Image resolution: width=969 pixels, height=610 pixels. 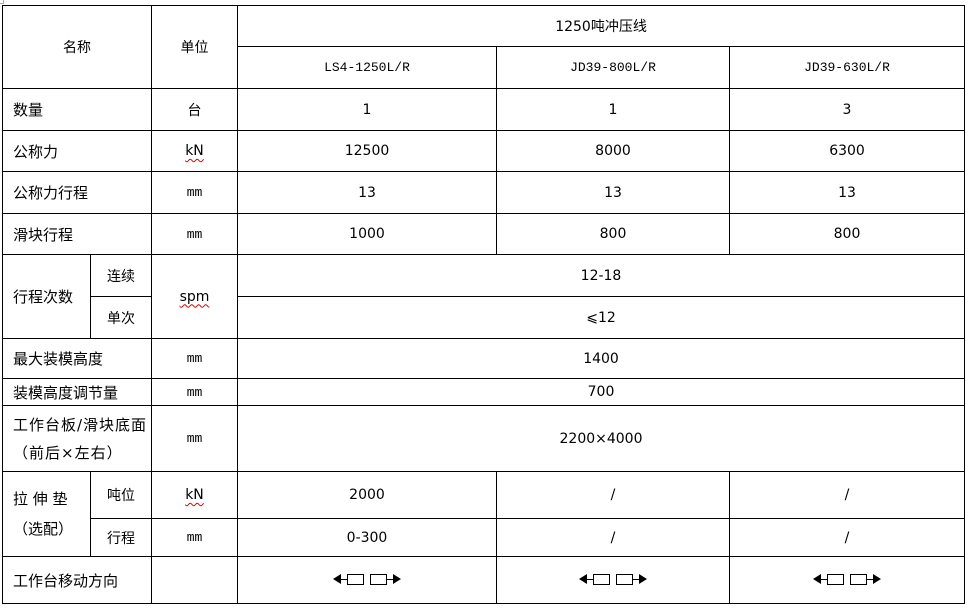 I want to click on cell: 12500, so click(x=367, y=151).